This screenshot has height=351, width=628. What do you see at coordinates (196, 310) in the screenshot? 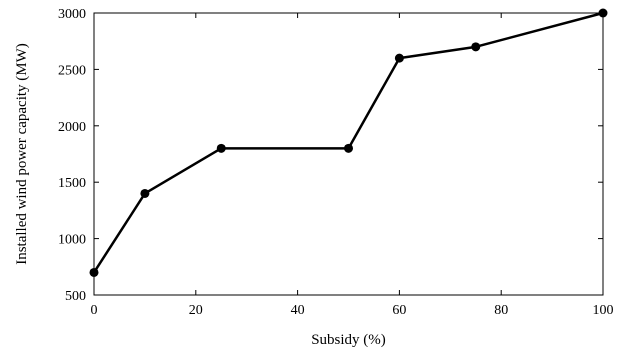
I see `x-tick-label: 20` at bounding box center [196, 310].